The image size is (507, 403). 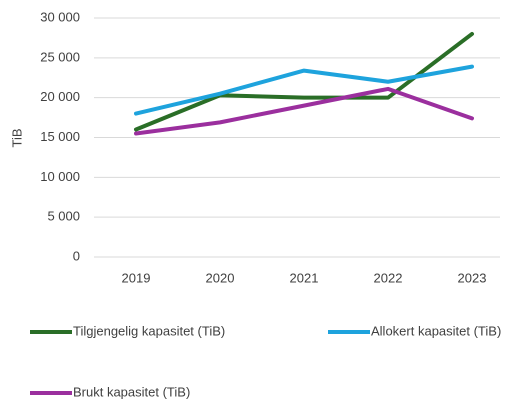 What do you see at coordinates (220, 277) in the screenshot?
I see `x-tick-label: 2020` at bounding box center [220, 277].